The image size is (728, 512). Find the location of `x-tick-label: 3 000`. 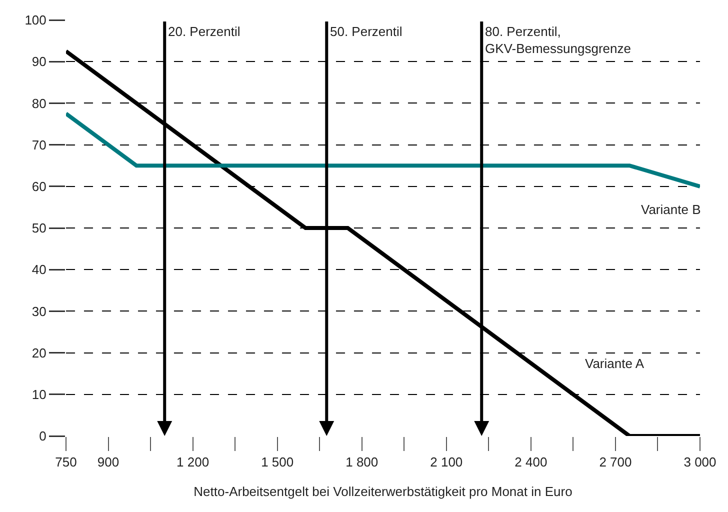

x-tick-label: 3 000 is located at coordinates (700, 462).